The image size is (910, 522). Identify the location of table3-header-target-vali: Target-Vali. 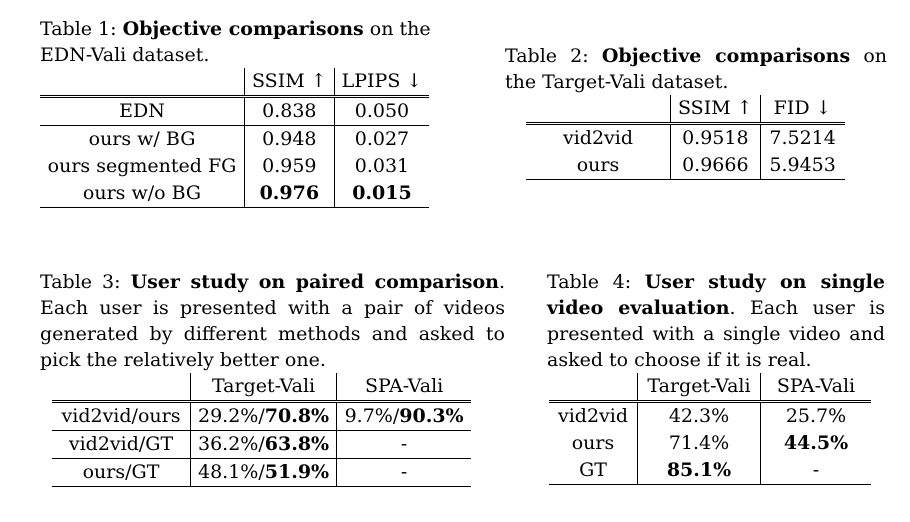
(264, 388).